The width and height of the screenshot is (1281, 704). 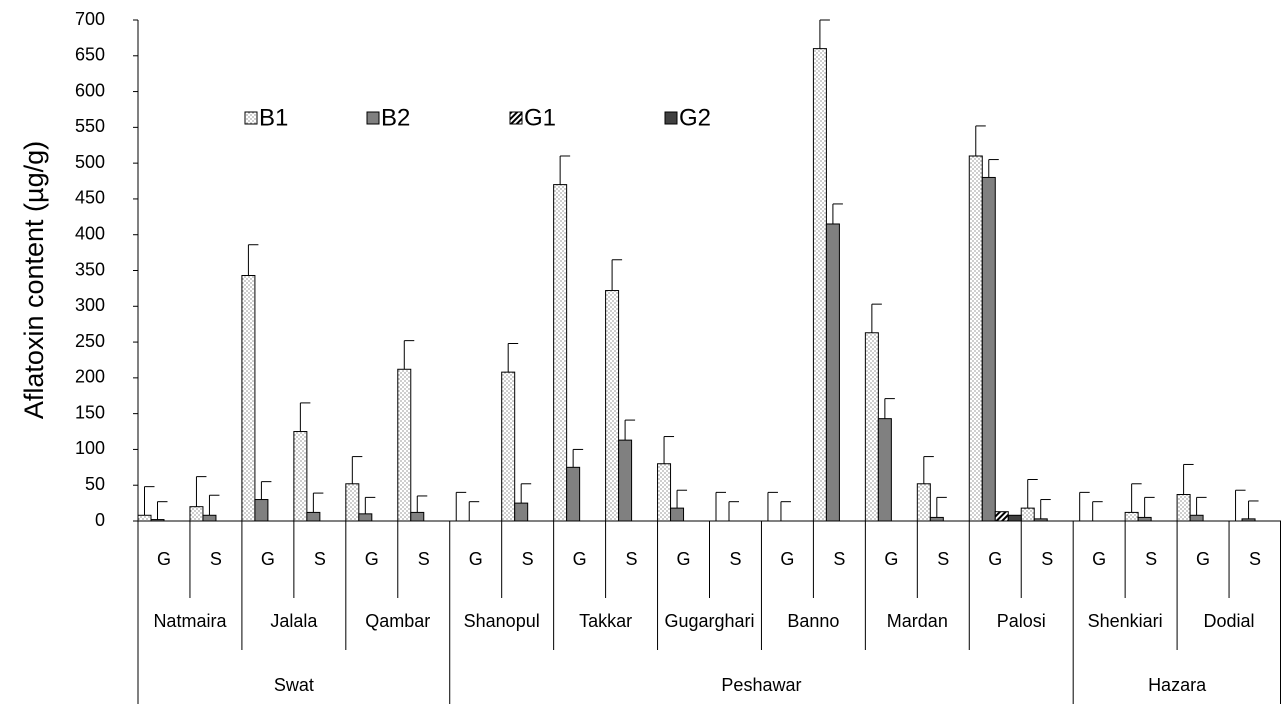 What do you see at coordinates (90, 126) in the screenshot?
I see `y-tick-label: 550` at bounding box center [90, 126].